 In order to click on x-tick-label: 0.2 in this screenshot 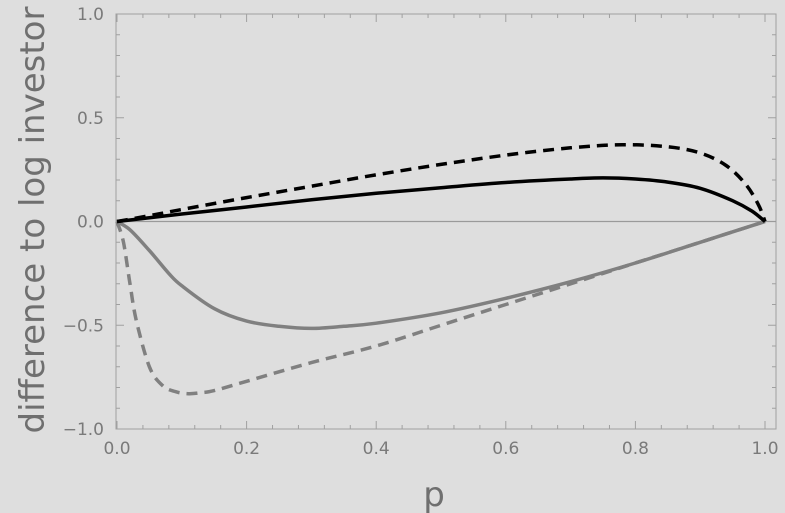, I will do `click(246, 449)`.